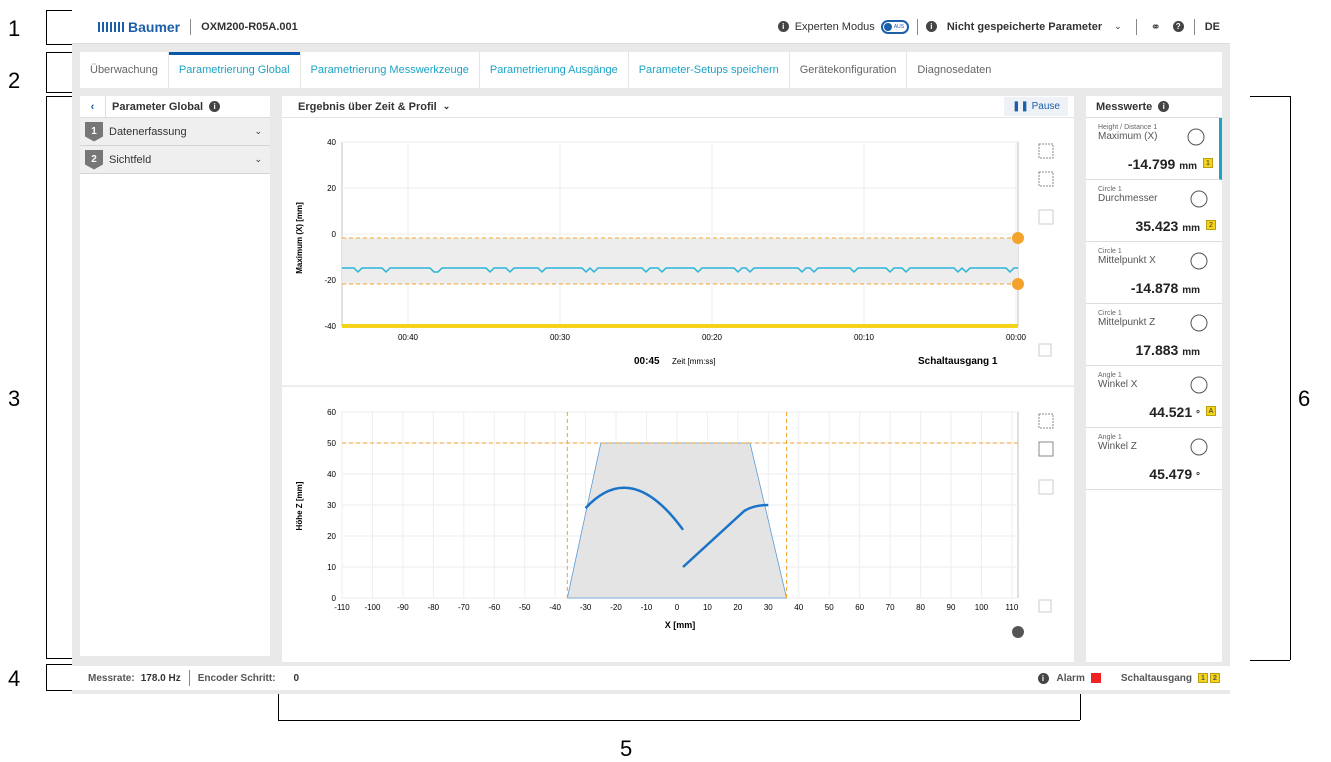  I want to click on measurement-category: Height / Distance 1, so click(1128, 127).